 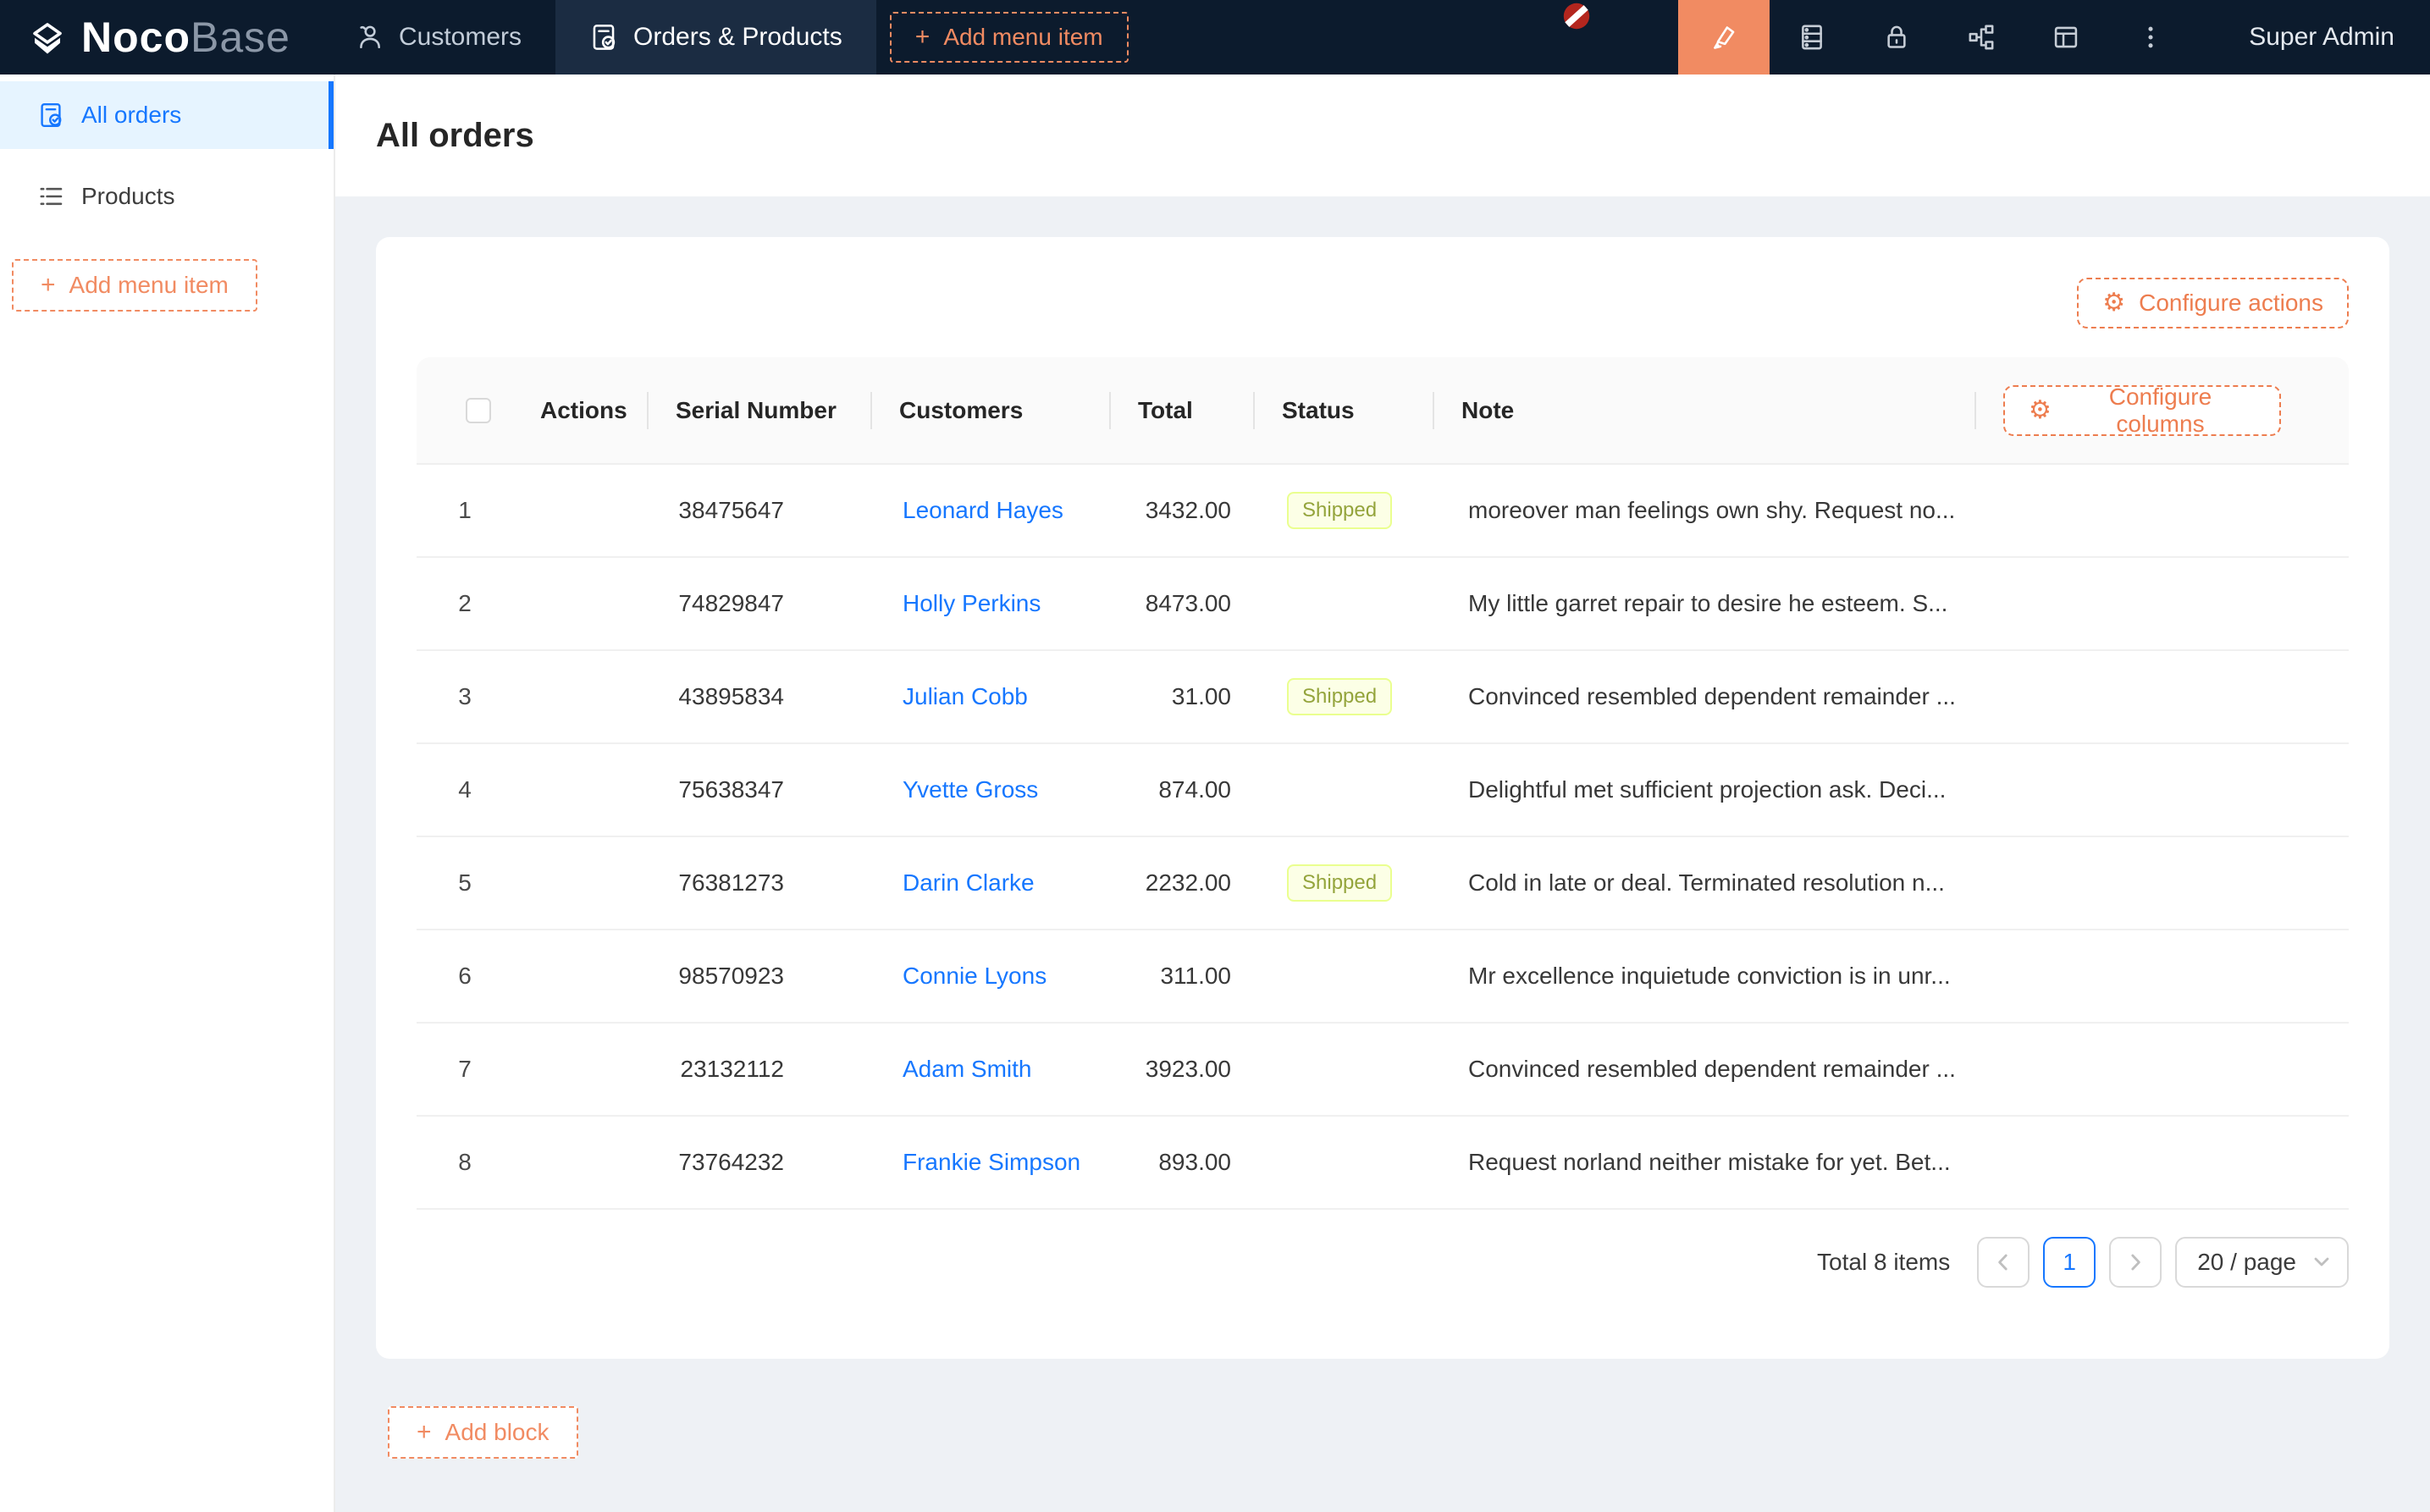 What do you see at coordinates (135, 285) in the screenshot?
I see `add-menu-item-button-sidebar: + Add menu item` at bounding box center [135, 285].